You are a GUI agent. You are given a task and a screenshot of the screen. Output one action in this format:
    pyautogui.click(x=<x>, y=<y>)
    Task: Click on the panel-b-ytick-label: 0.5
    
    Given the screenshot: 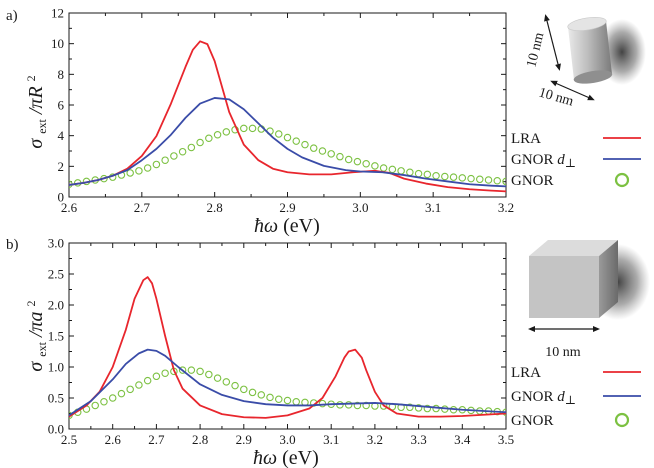 What is the action you would take?
    pyautogui.click(x=56, y=398)
    